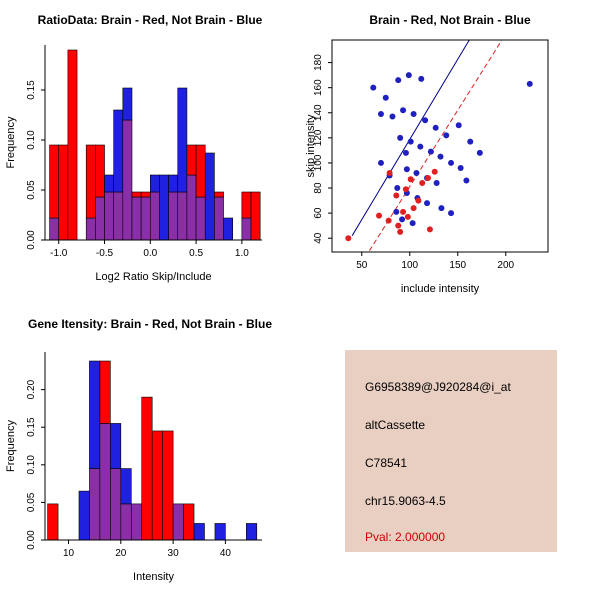  Describe the element at coordinates (318, 87) in the screenshot. I see `svg-text: 160` at that location.